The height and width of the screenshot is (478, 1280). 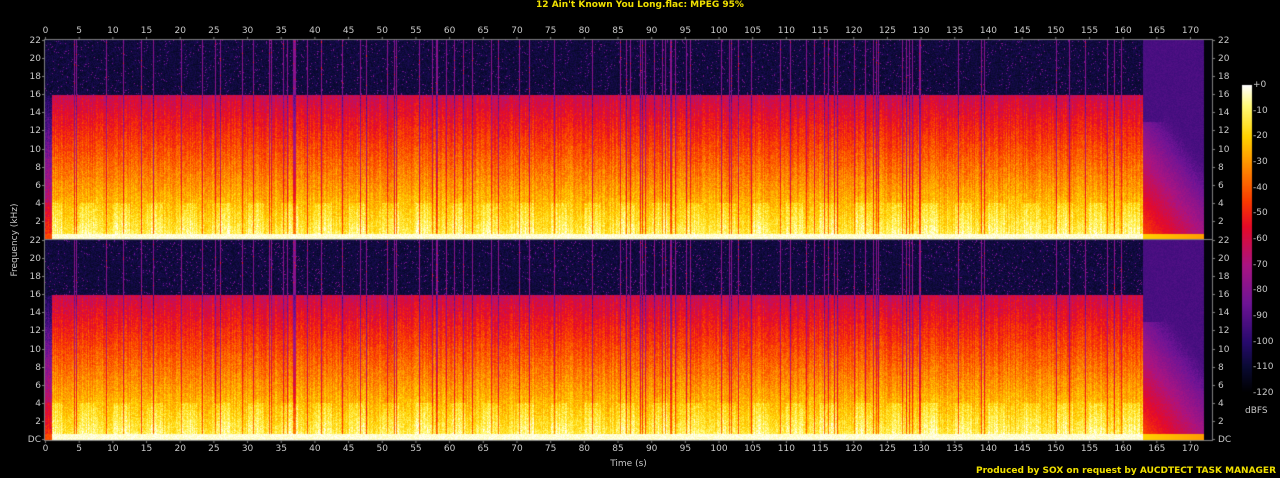 What do you see at coordinates (1256, 411) in the screenshot?
I see `colorbar-unit: dBFS` at bounding box center [1256, 411].